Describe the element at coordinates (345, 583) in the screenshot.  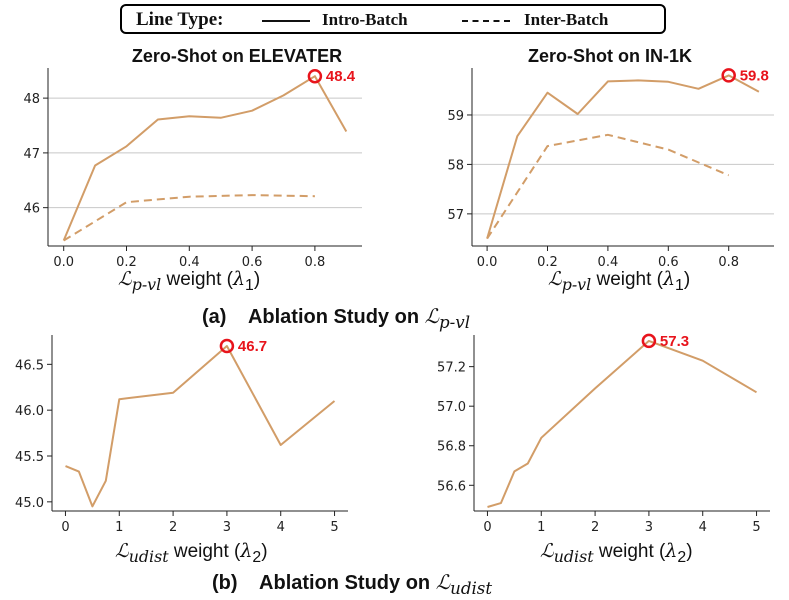
I see `caption-b-text: Ablation Study on` at that location.